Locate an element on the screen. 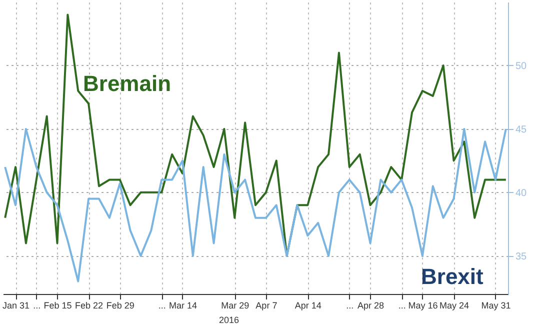 The width and height of the screenshot is (533, 328). x-tick-label: Feb 29 is located at coordinates (120, 305).